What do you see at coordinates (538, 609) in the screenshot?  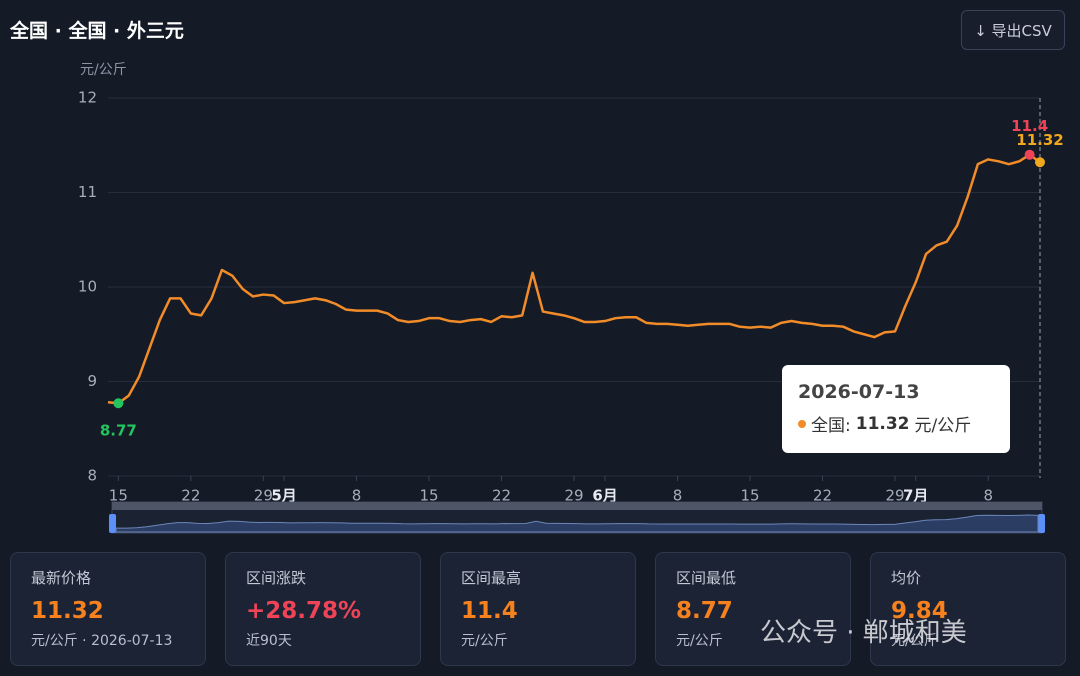 I see `stat-card: 区间最高 11.4 元/公斤` at bounding box center [538, 609].